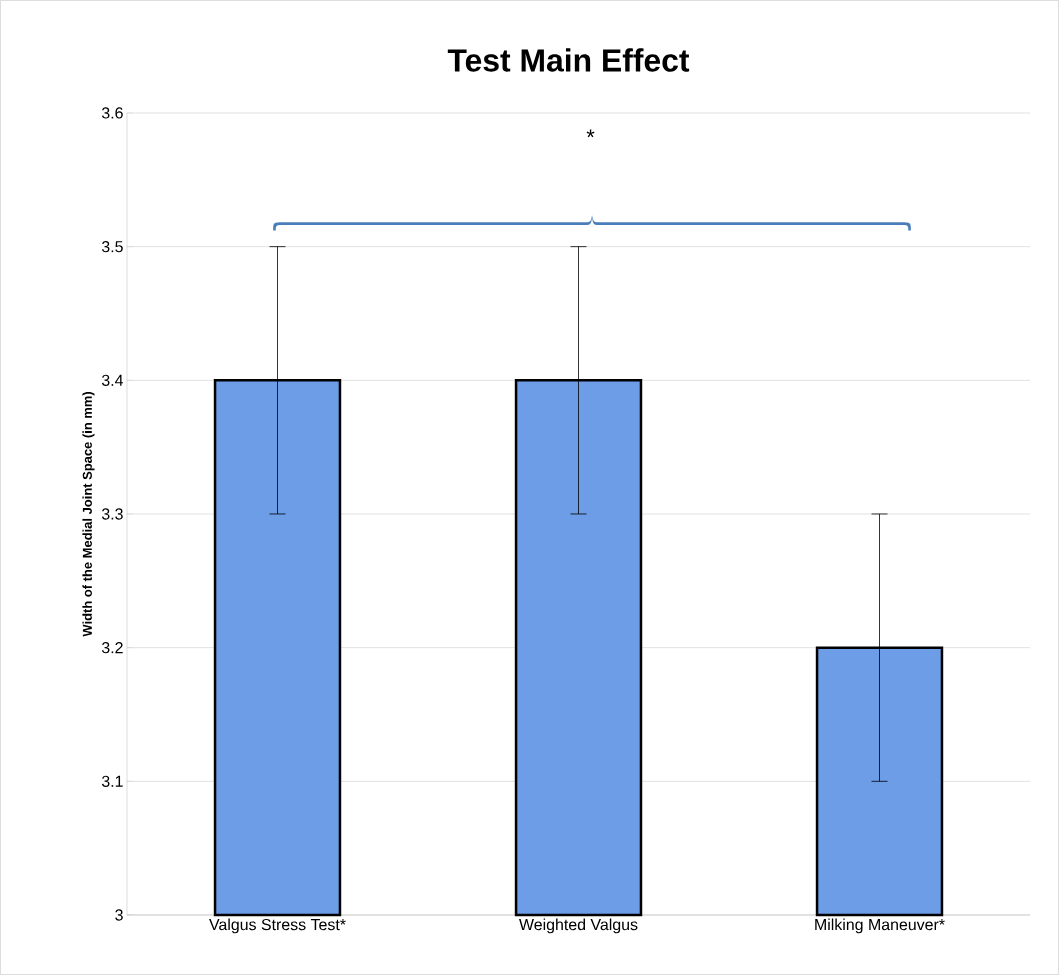 The image size is (1059, 975). I want to click on x-tick-label: Weighted Valgus, so click(578, 926).